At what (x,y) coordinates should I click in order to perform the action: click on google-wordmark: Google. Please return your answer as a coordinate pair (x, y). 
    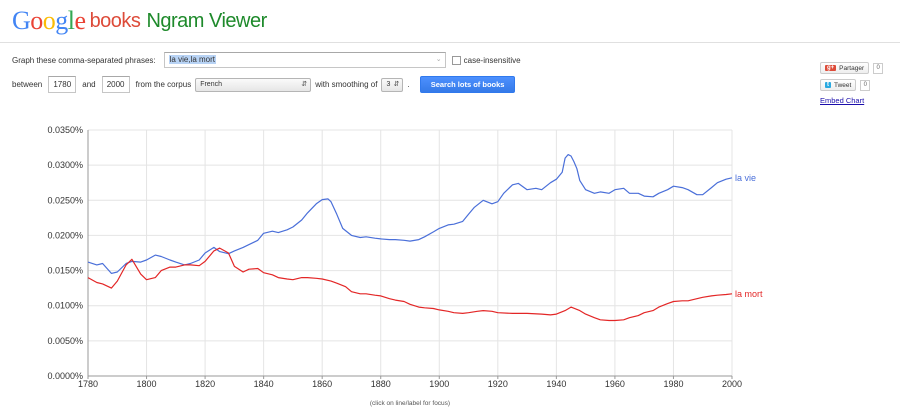
    Looking at the image, I should click on (49, 20).